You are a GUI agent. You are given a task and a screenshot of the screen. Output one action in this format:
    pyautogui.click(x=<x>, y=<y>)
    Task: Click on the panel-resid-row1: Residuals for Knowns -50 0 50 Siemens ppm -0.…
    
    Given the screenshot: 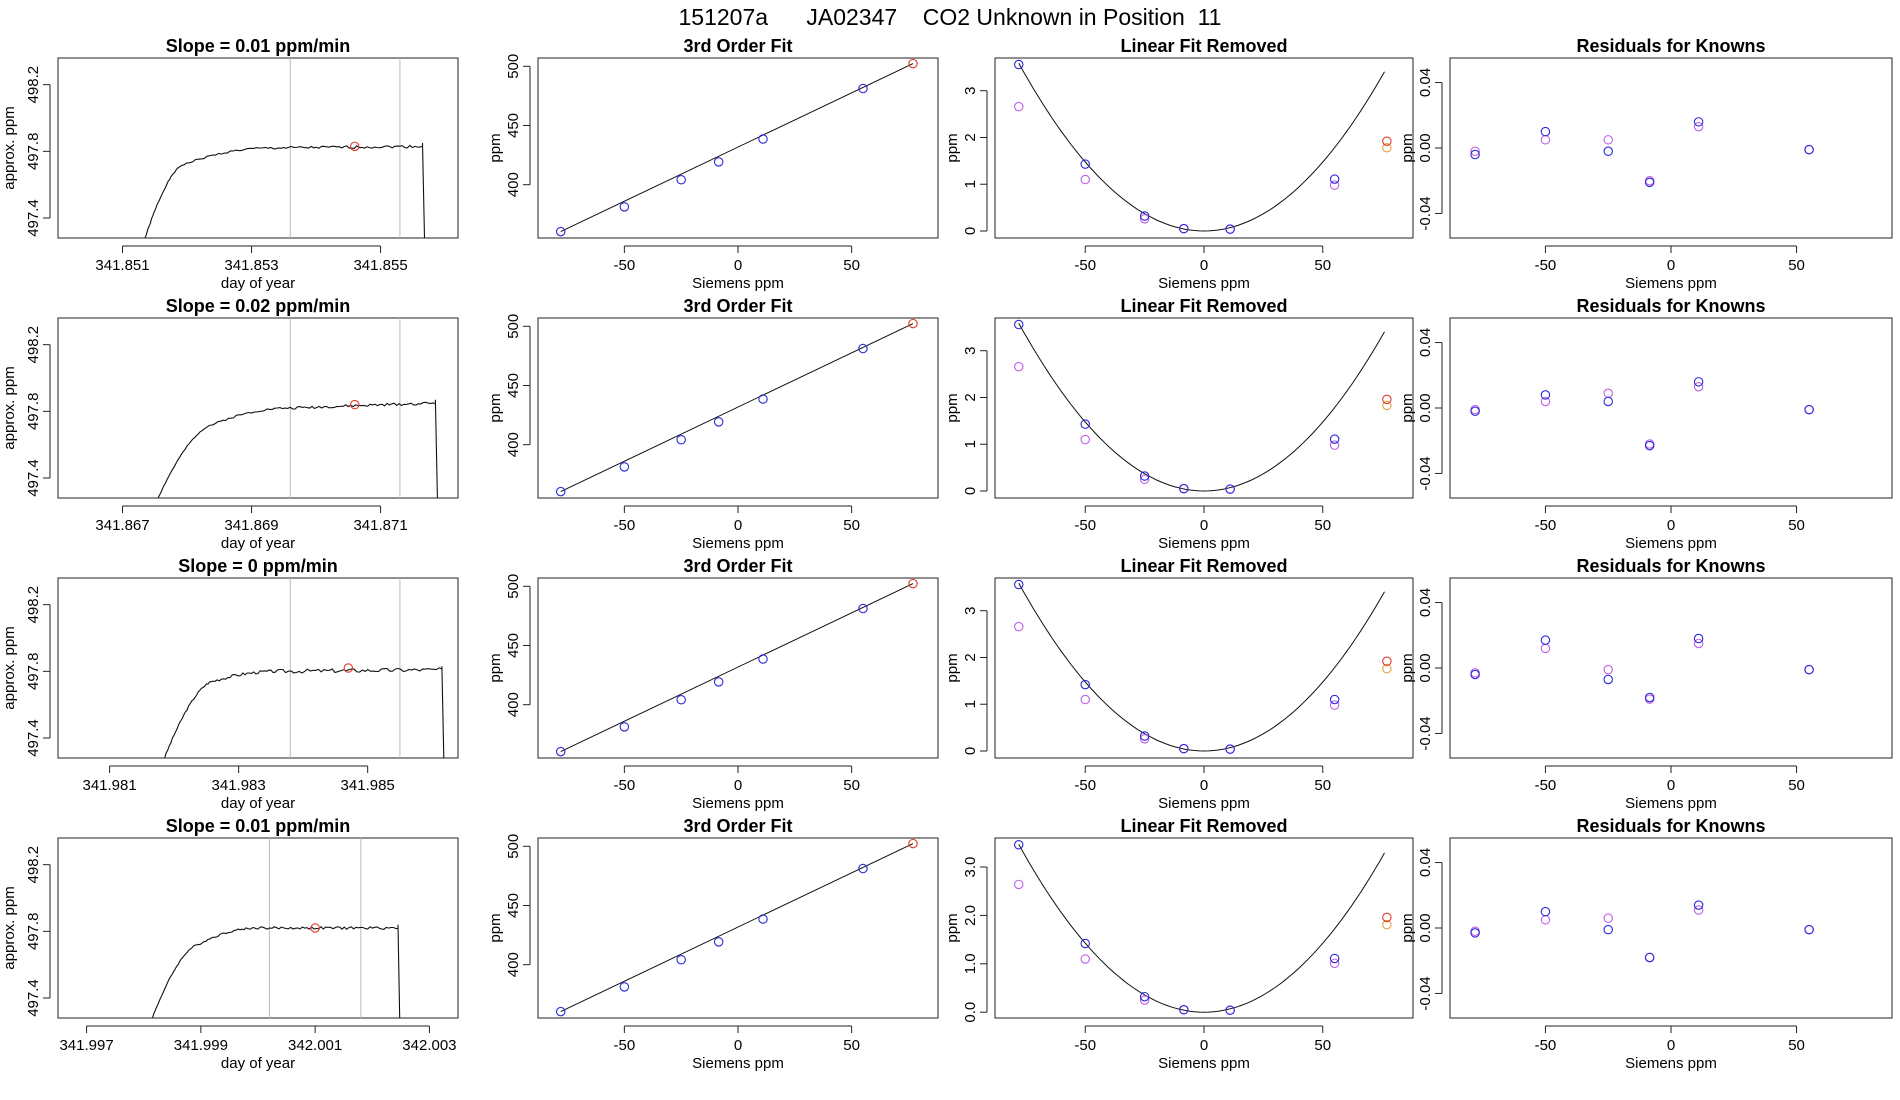 What is the action you would take?
    pyautogui.click(x=1646, y=164)
    